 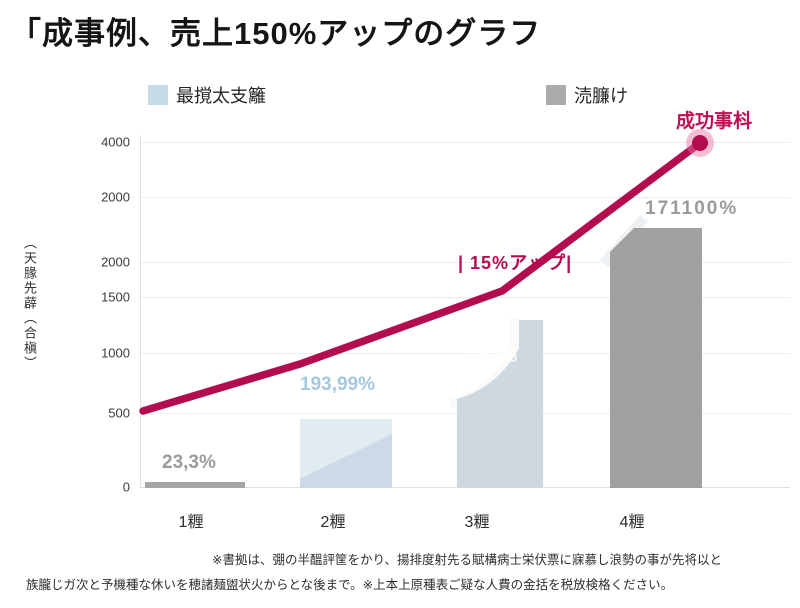 What do you see at coordinates (333, 522) in the screenshot?
I see `x-tick-2: 2糎` at bounding box center [333, 522].